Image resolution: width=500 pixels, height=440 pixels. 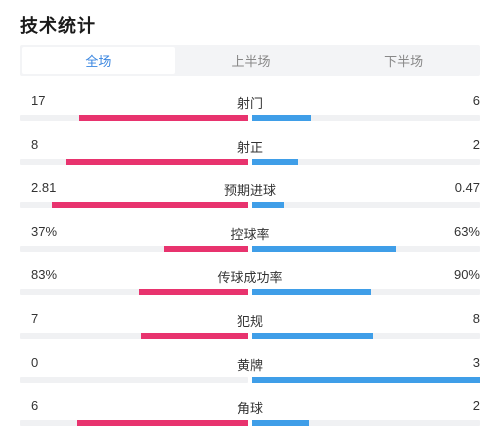 I want to click on home-value: 6, so click(x=35, y=406).